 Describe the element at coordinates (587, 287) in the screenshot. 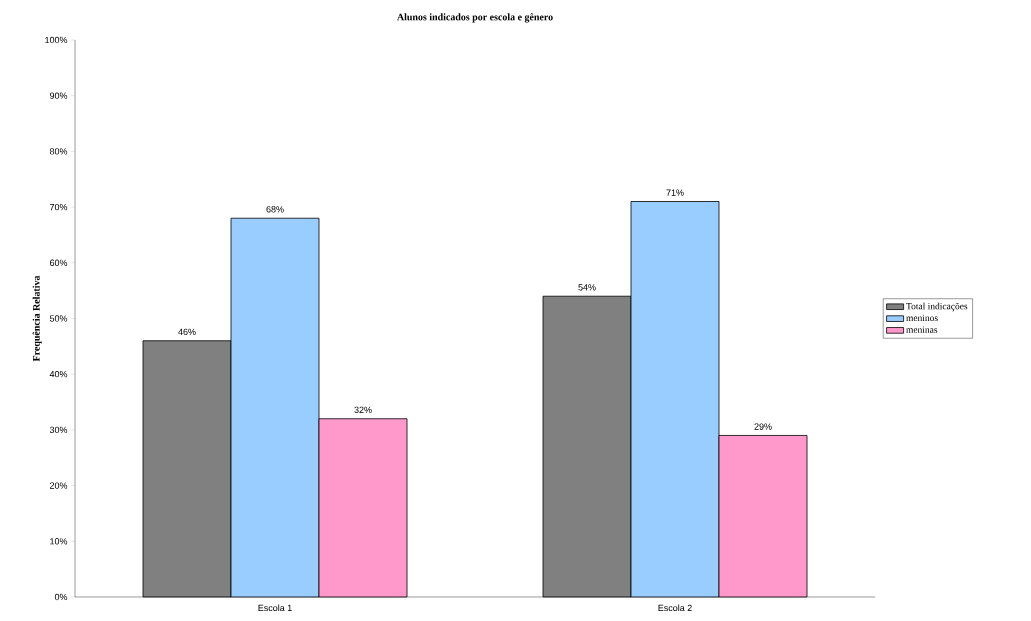

I see `data-label: 54%` at that location.